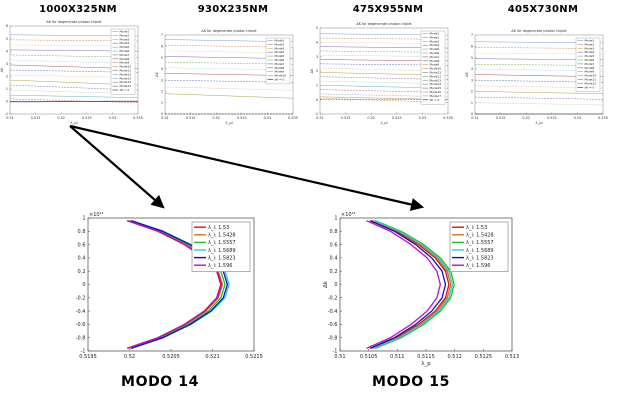 The image size is (622, 416). What do you see at coordinates (7, 26) in the screenshot?
I see `y-tick-label: 6` at bounding box center [7, 26].